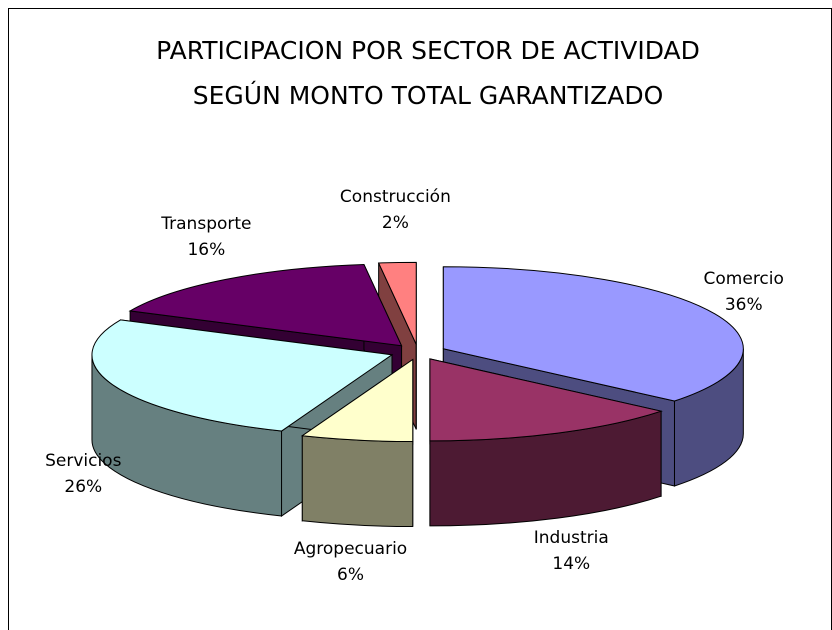 The height and width of the screenshot is (630, 832). What do you see at coordinates (206, 250) in the screenshot?
I see `slice-value-label: 16%` at bounding box center [206, 250].